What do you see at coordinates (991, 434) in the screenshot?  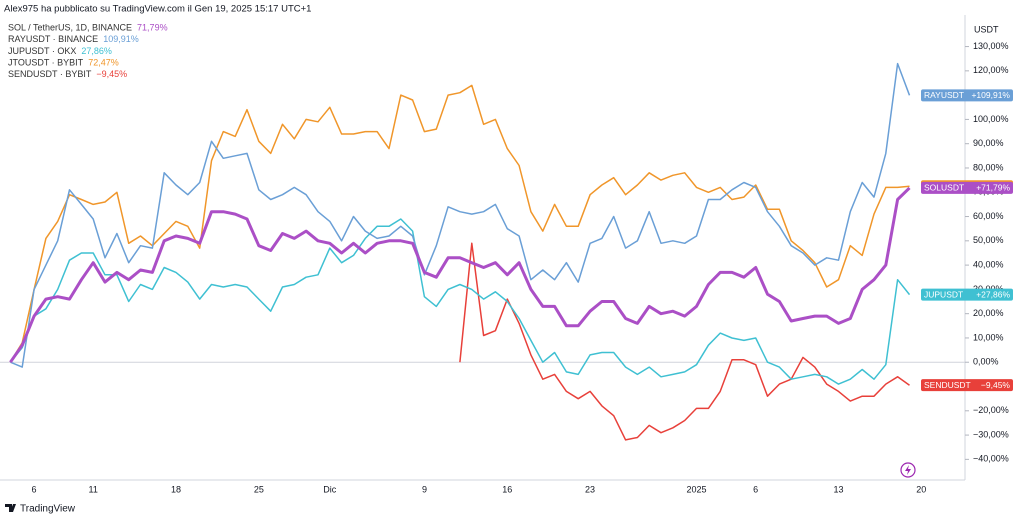 I see `y-tick-label: −30,00%` at bounding box center [991, 434].